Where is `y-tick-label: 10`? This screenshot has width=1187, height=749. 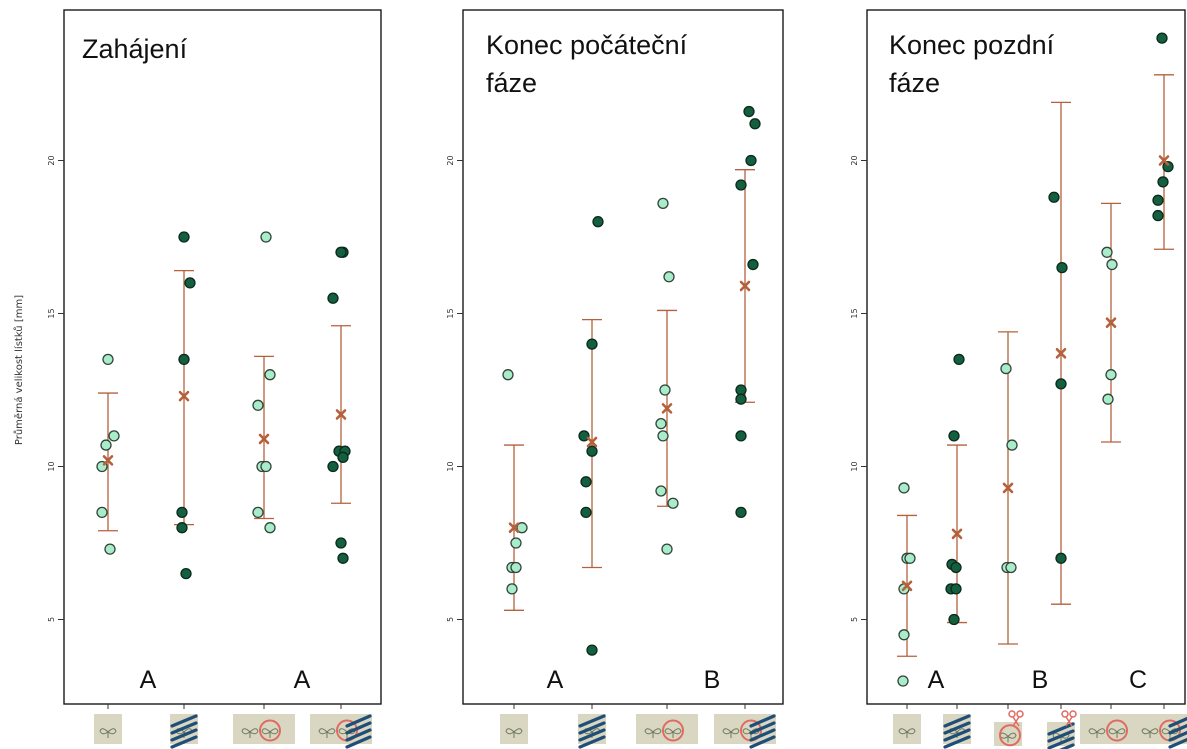 y-tick-label: 10 is located at coordinates (450, 466).